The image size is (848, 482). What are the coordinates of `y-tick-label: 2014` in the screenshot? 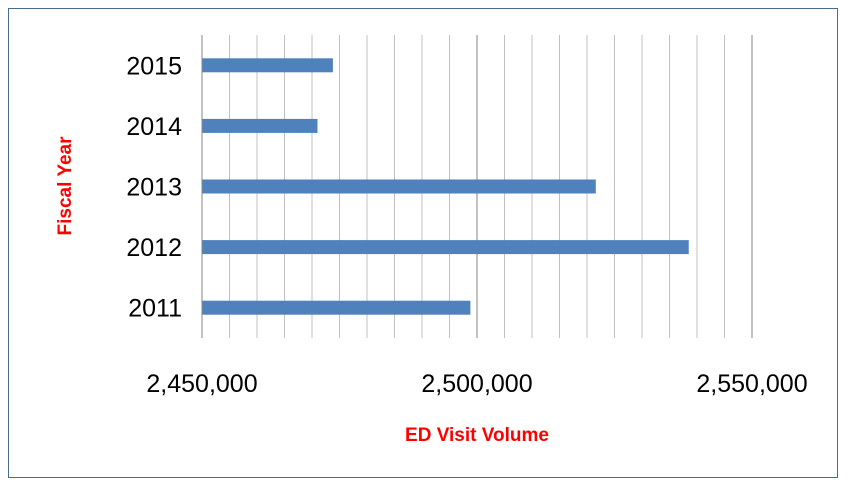 It's located at (154, 127).